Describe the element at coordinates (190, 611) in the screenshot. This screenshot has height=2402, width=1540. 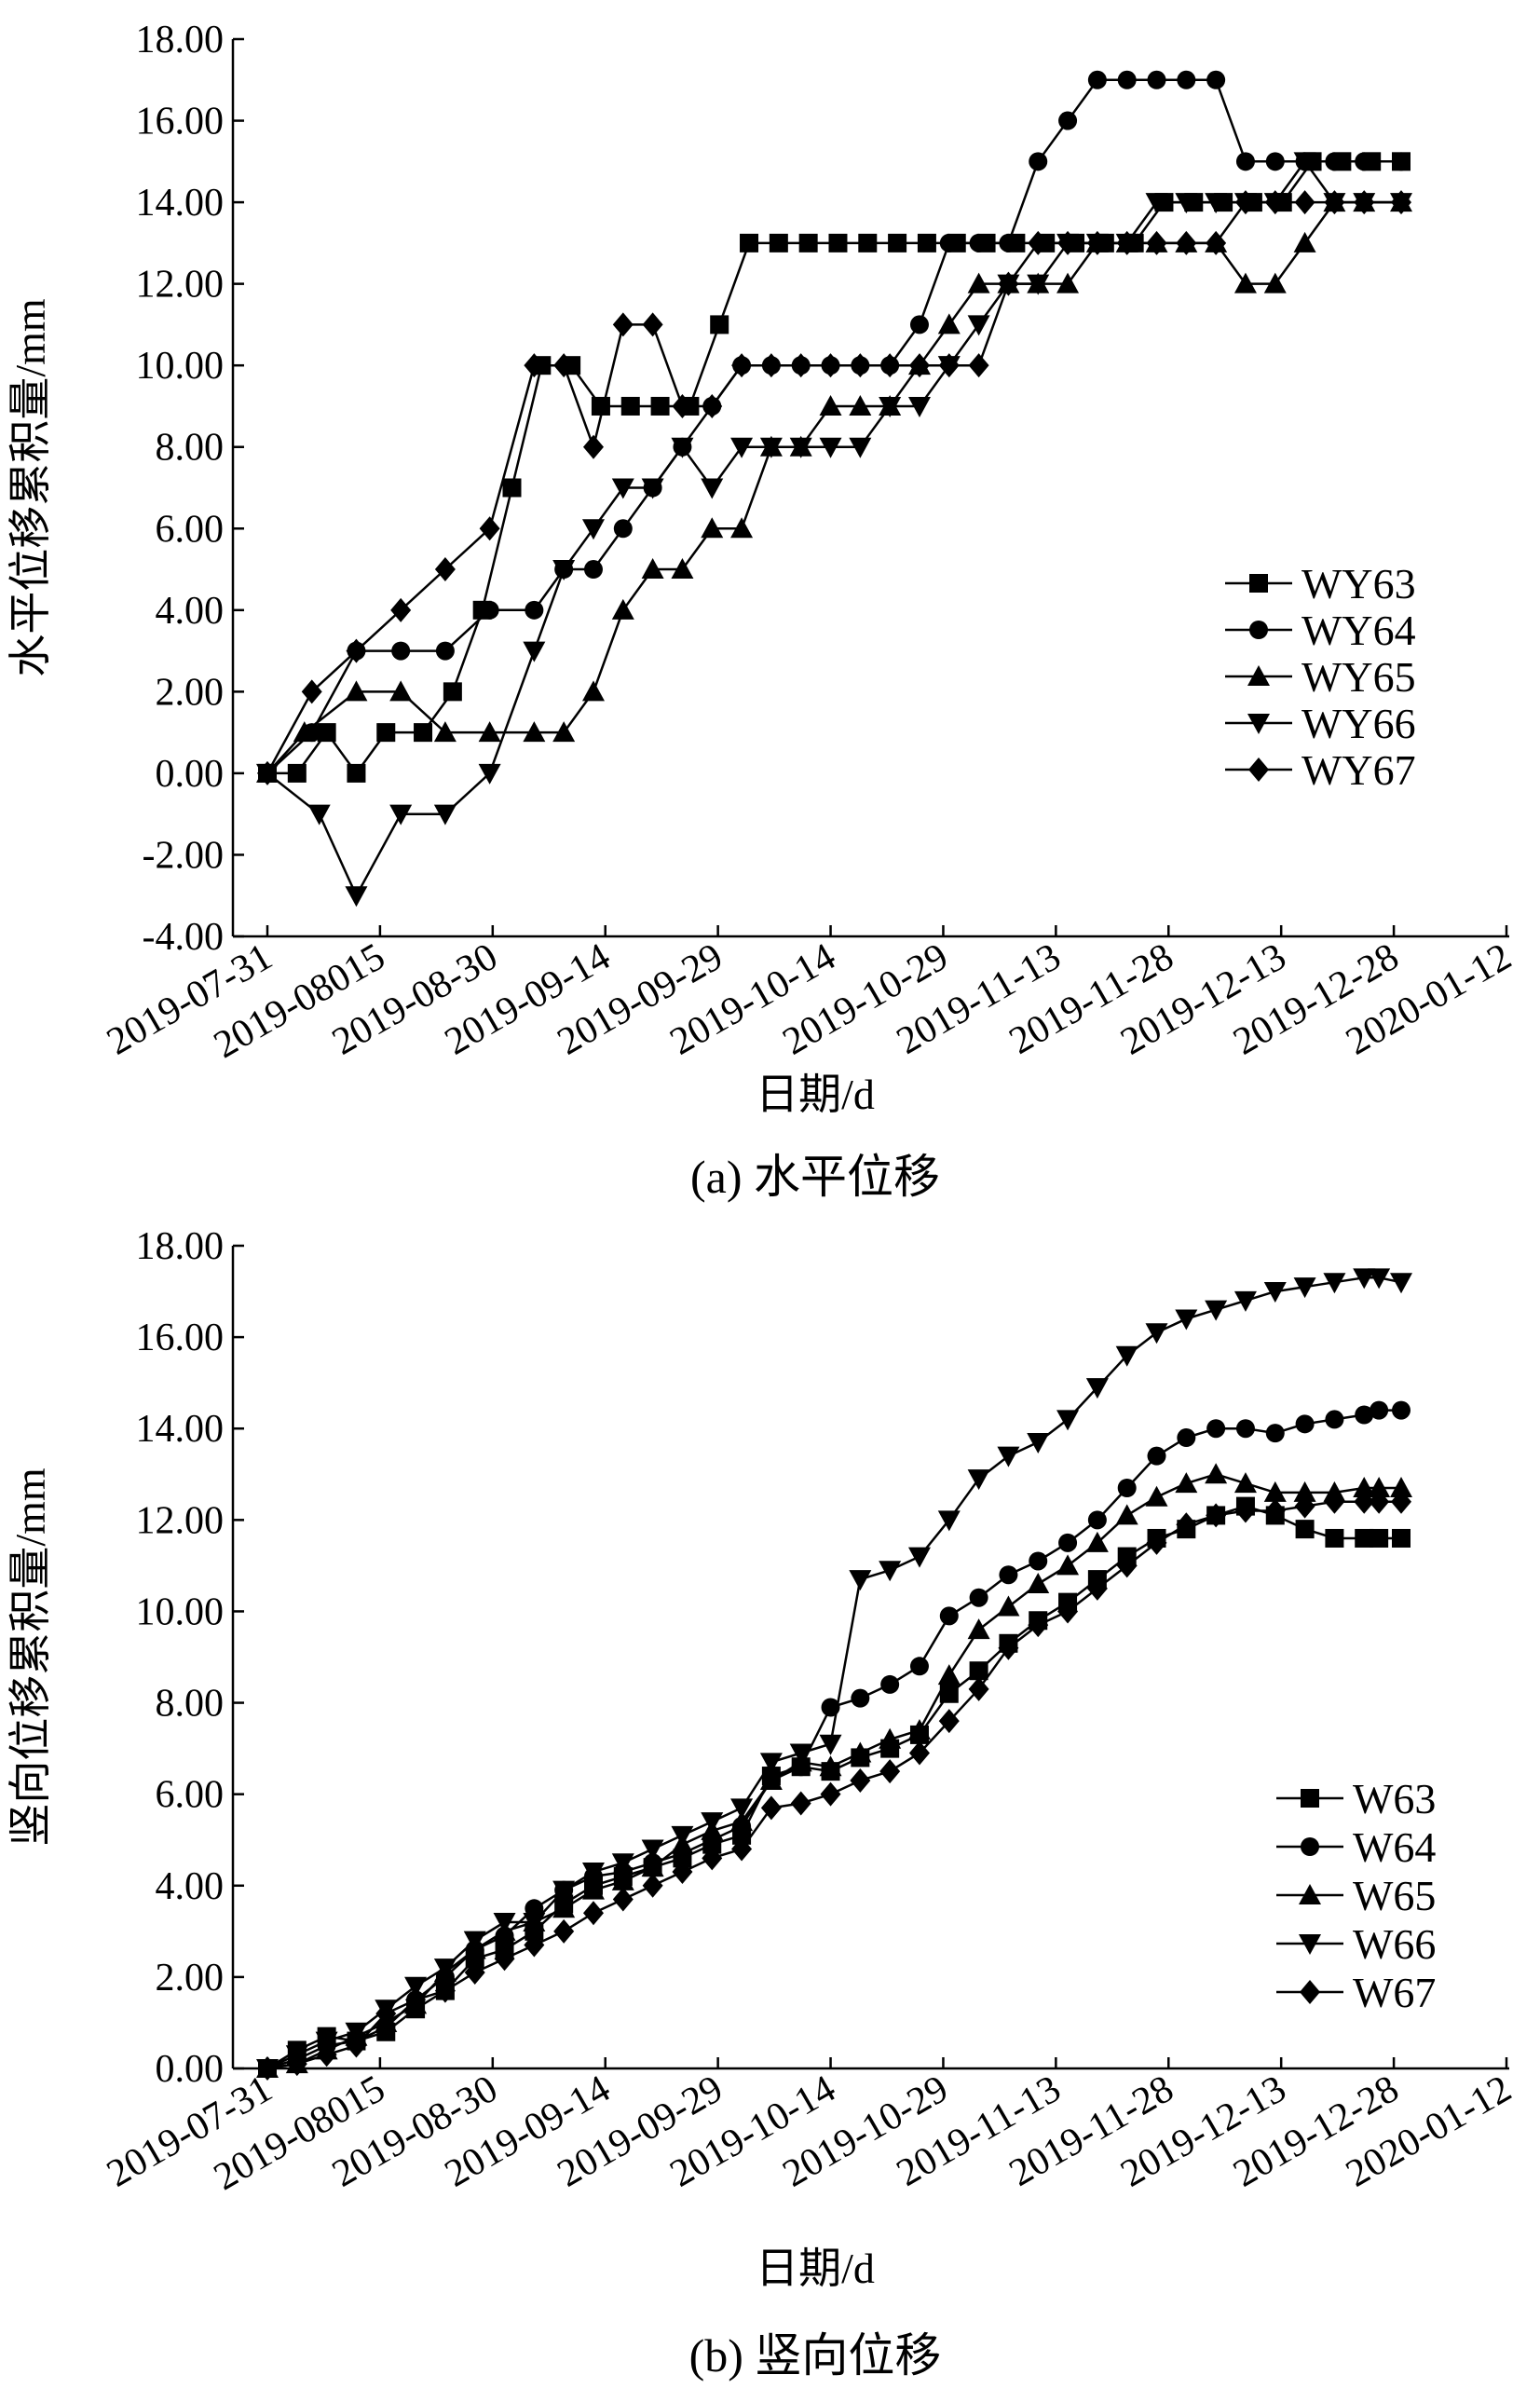
I see `y-tick-label: 4.00` at that location.